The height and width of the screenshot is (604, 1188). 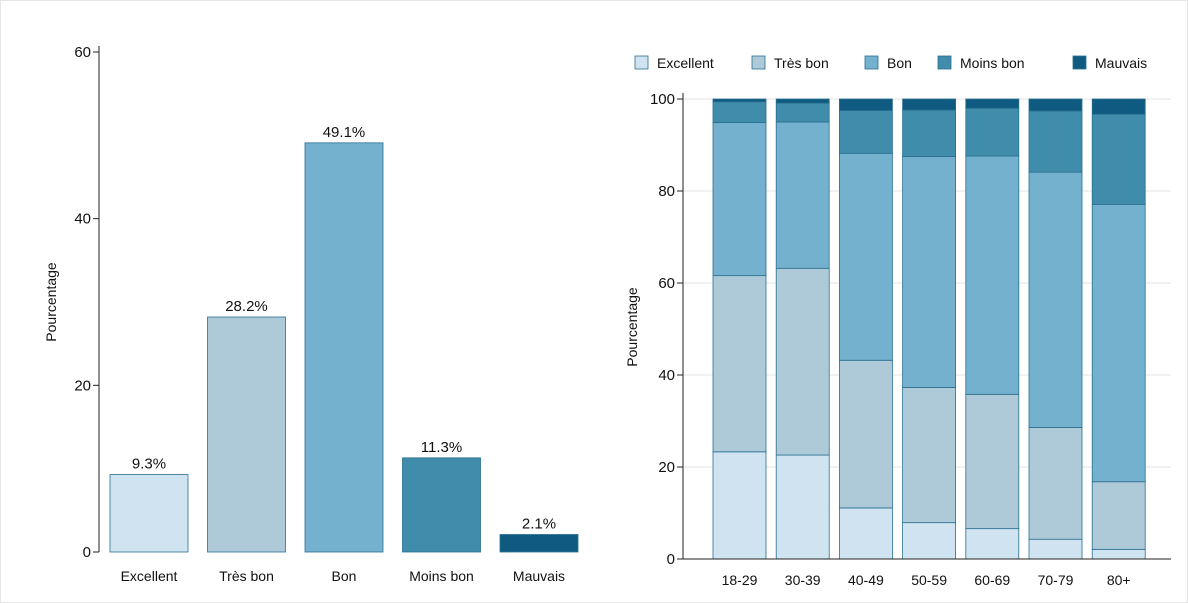 I want to click on x-tick-label: Très bon, so click(x=246, y=576).